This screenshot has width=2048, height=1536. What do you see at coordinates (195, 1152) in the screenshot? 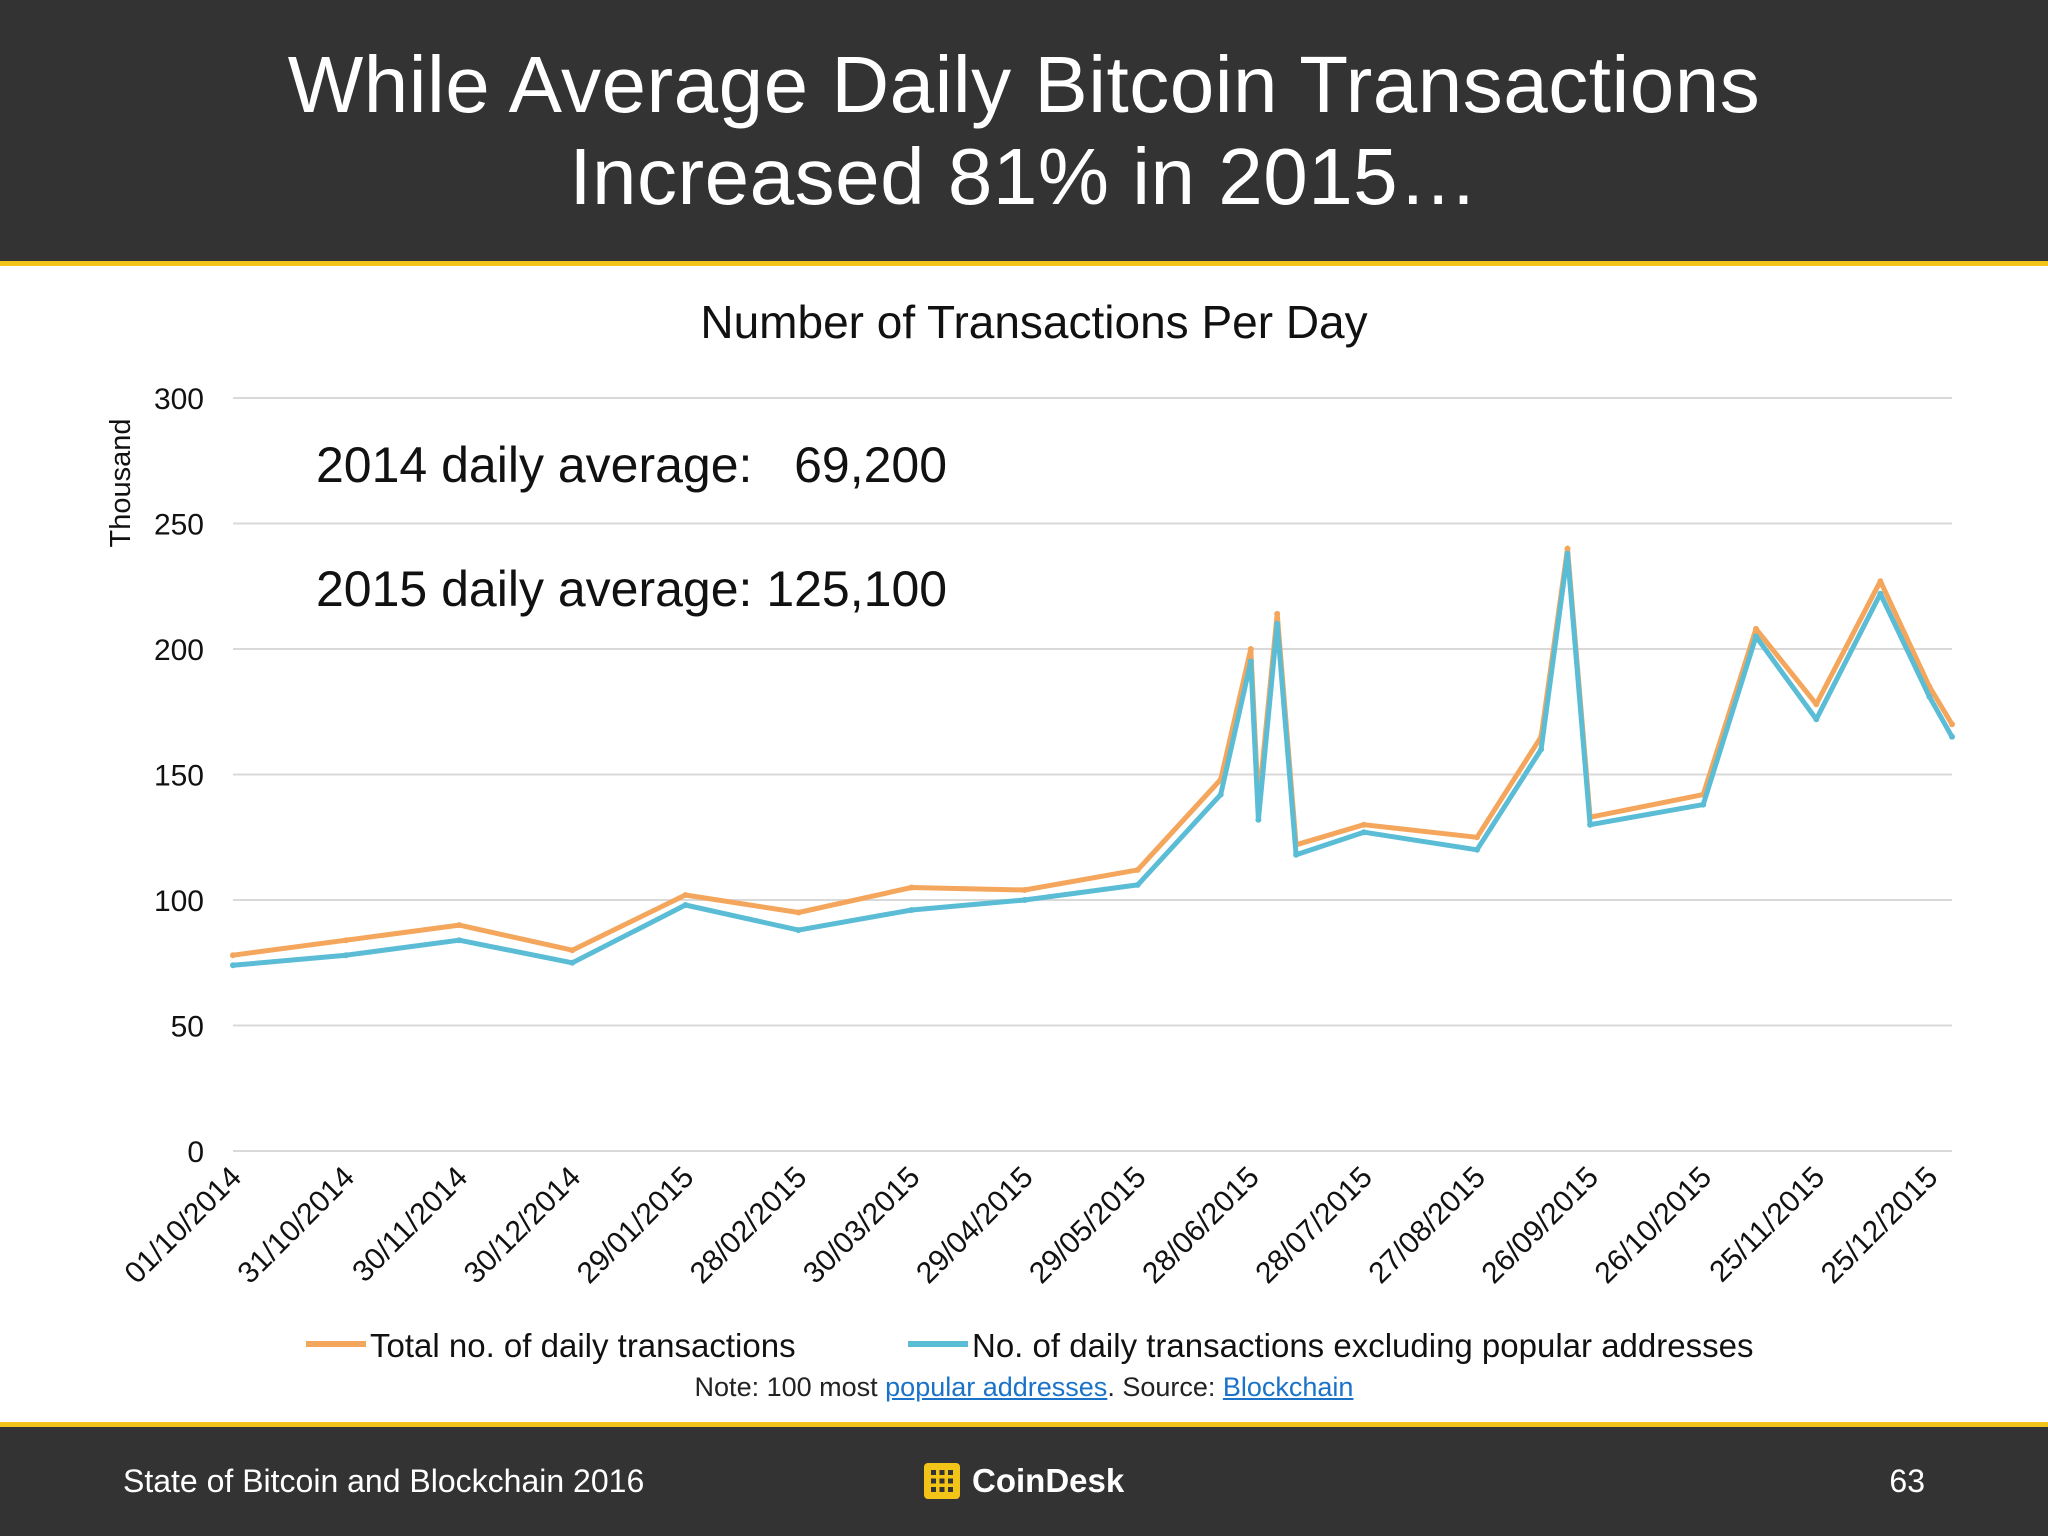
I see `y-tick-label: 0` at bounding box center [195, 1152].